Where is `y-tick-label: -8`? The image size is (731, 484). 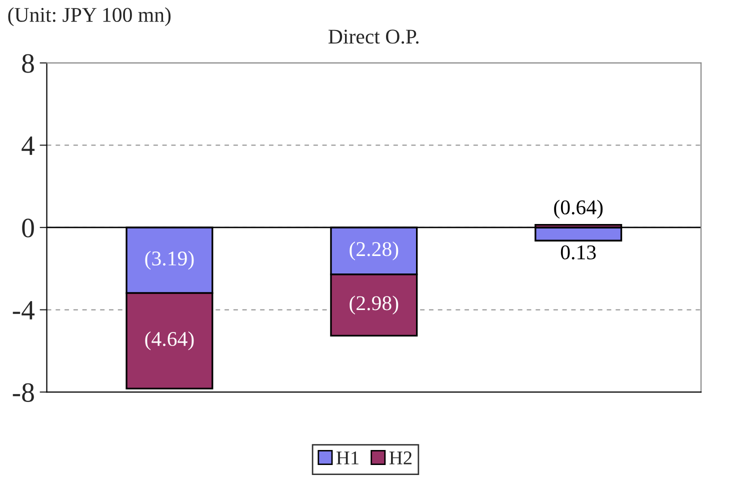
y-tick-label: -8 is located at coordinates (23, 392).